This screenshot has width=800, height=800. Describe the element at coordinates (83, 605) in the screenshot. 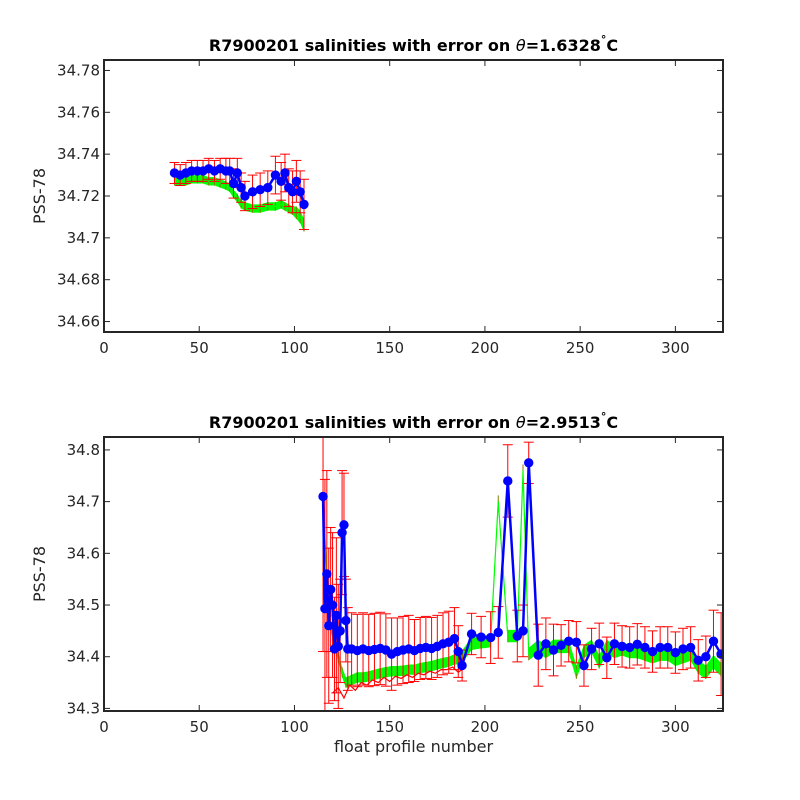

I see `y-tick-label: 34.5` at that location.